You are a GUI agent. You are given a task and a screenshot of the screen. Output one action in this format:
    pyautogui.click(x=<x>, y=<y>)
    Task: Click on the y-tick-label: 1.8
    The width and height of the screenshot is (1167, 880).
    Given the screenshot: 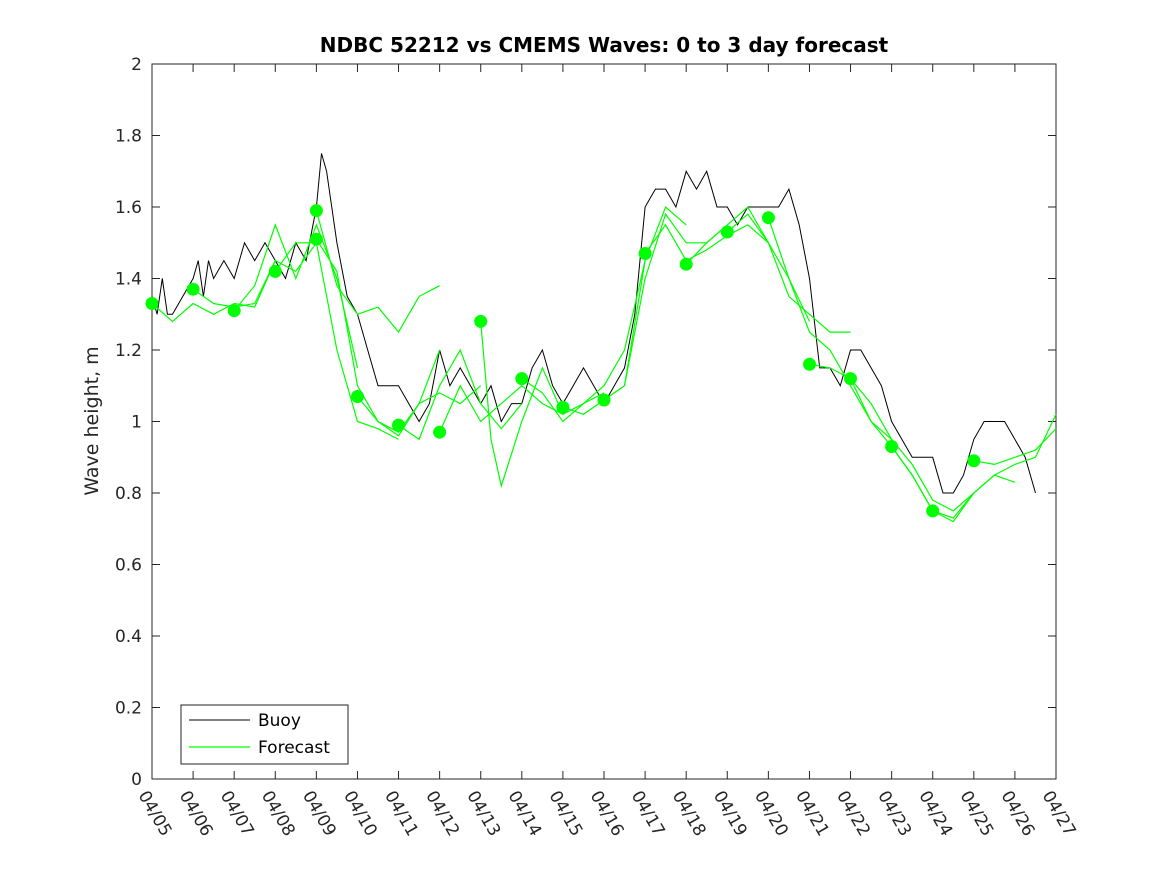 What is the action you would take?
    pyautogui.click(x=128, y=137)
    